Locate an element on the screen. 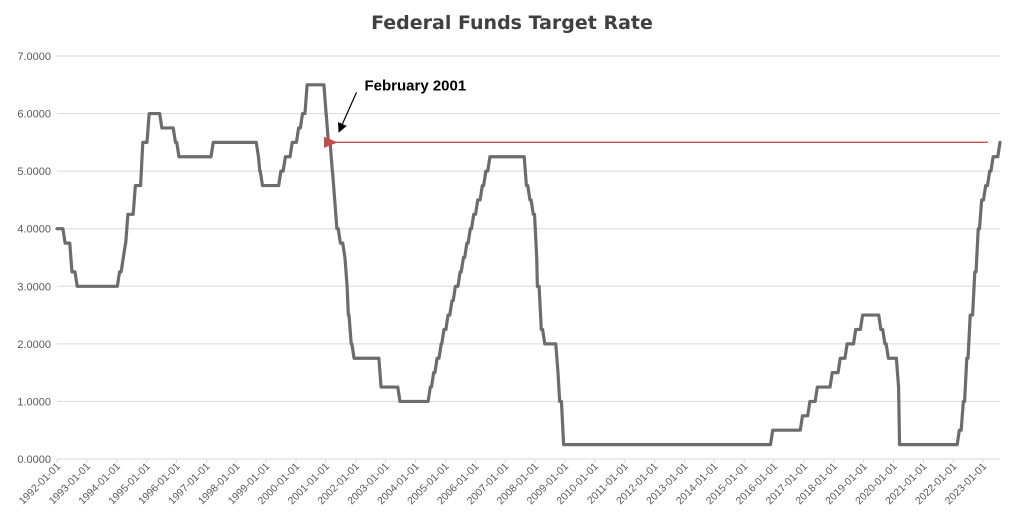 The image size is (1024, 526). annotation-label: February 2001 is located at coordinates (415, 85).